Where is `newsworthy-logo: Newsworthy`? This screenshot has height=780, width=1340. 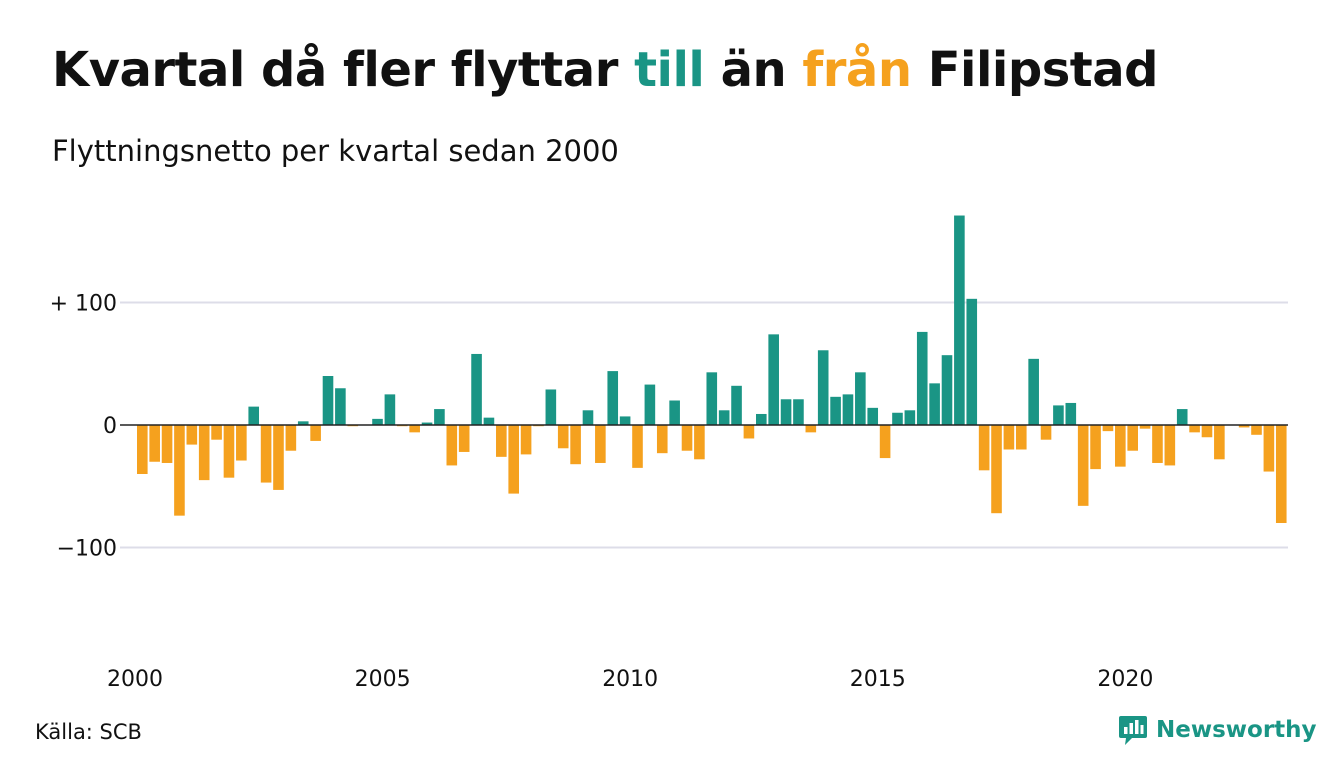
newsworthy-logo: Newsworthy is located at coordinates (1217, 730).